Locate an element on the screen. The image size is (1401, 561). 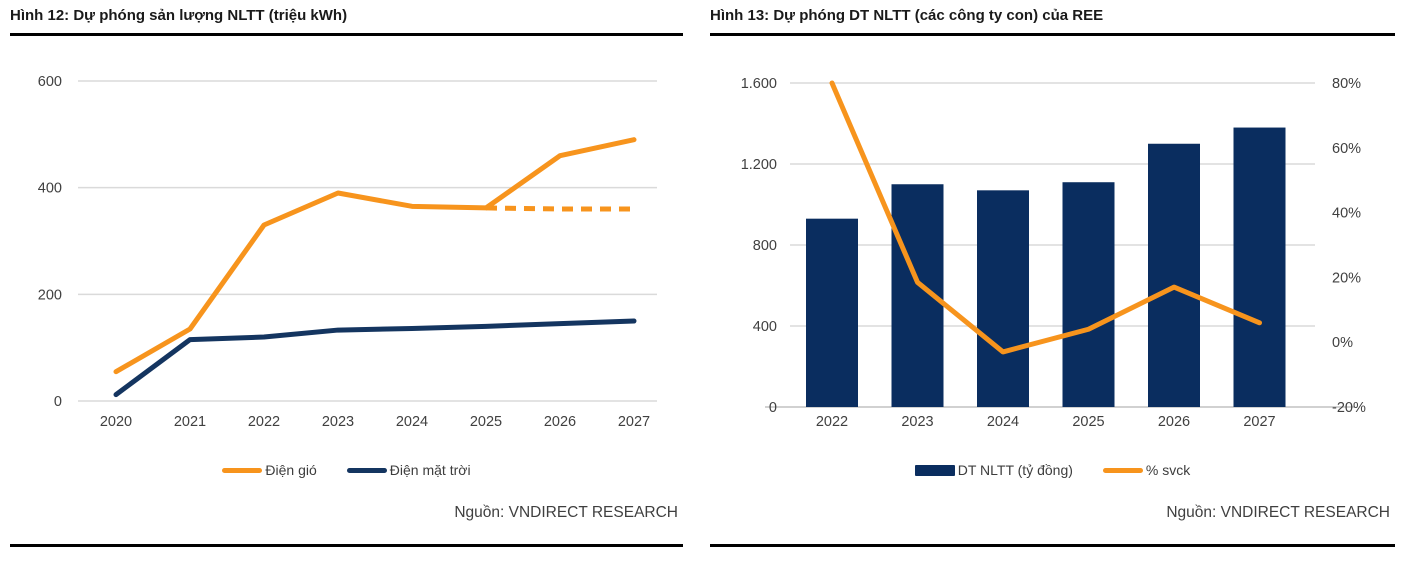
figure-12-source: Nguồn: VNDIRECT RESEARCH is located at coordinates (566, 512).